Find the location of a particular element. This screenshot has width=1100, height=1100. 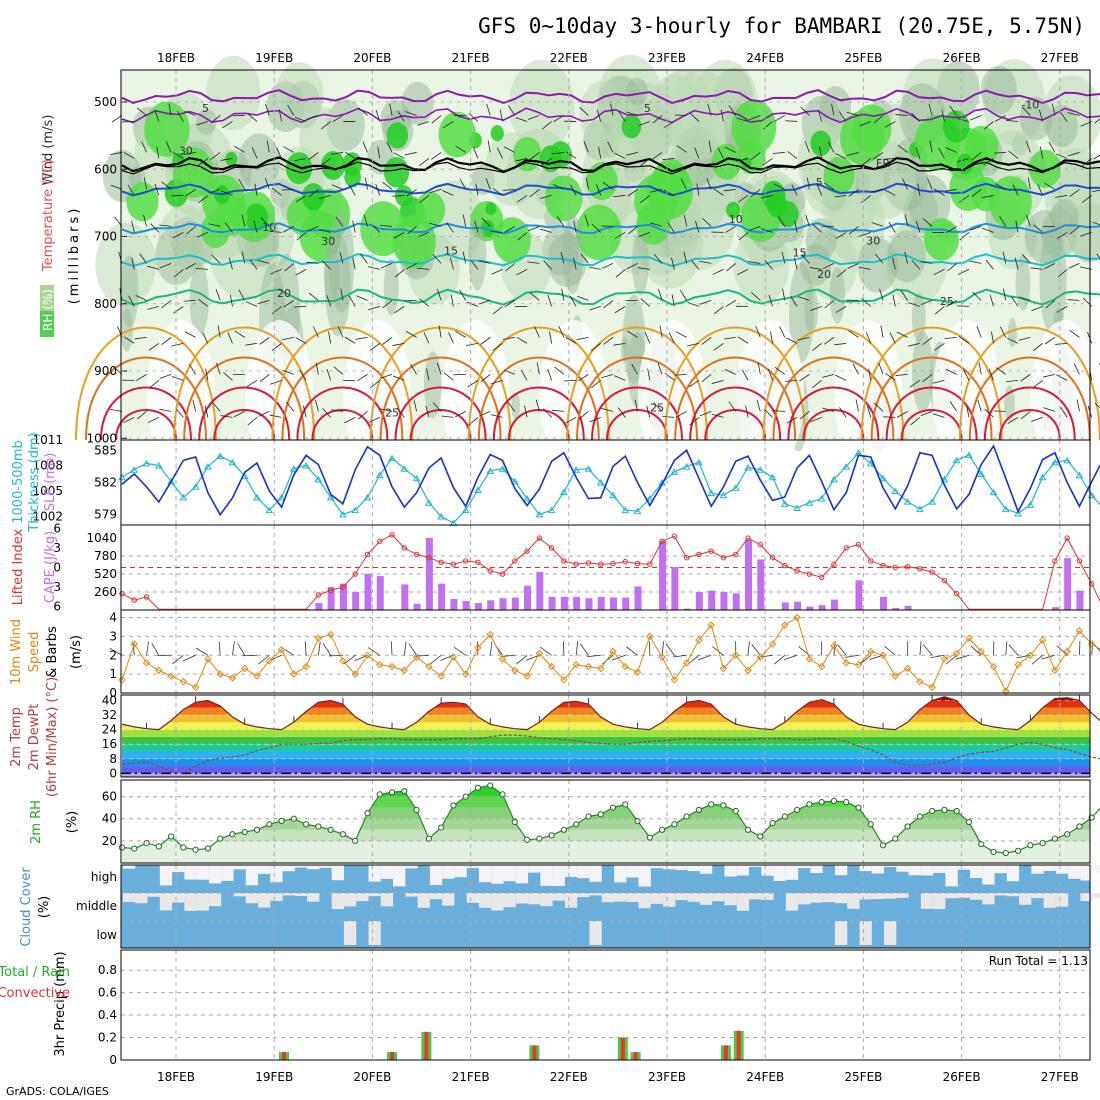

ytick-label: 900 is located at coordinates (105, 371).